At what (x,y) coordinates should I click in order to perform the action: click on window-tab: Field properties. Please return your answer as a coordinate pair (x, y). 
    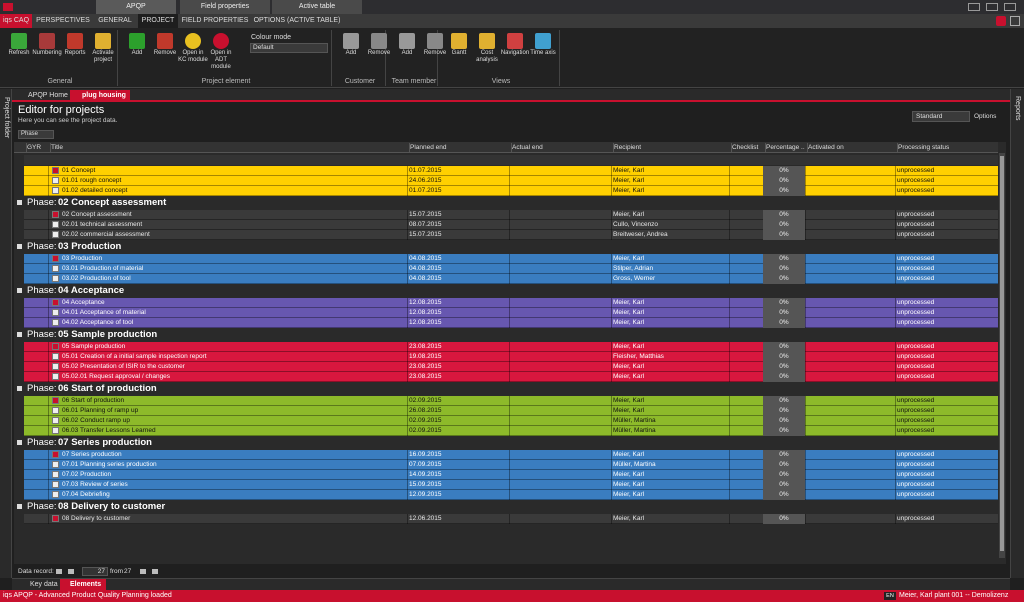
    Looking at the image, I should click on (225, 7).